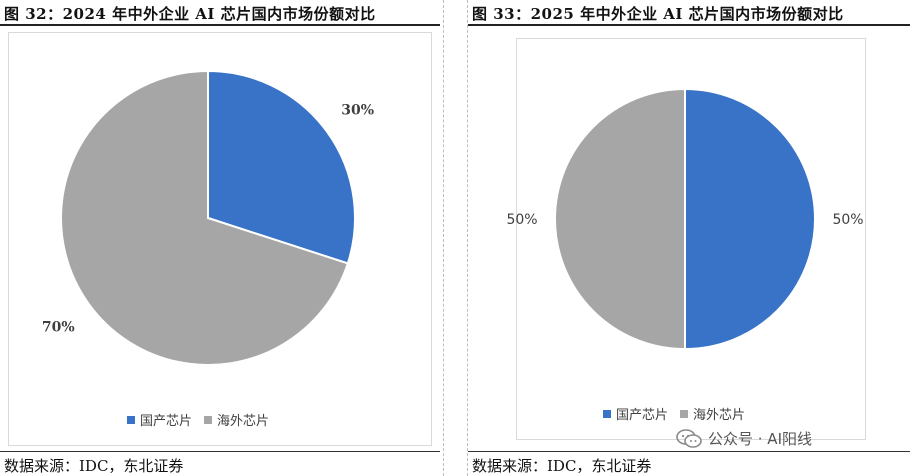  Describe the element at coordinates (357, 110) in the screenshot. I see `data-label: 30%` at that location.